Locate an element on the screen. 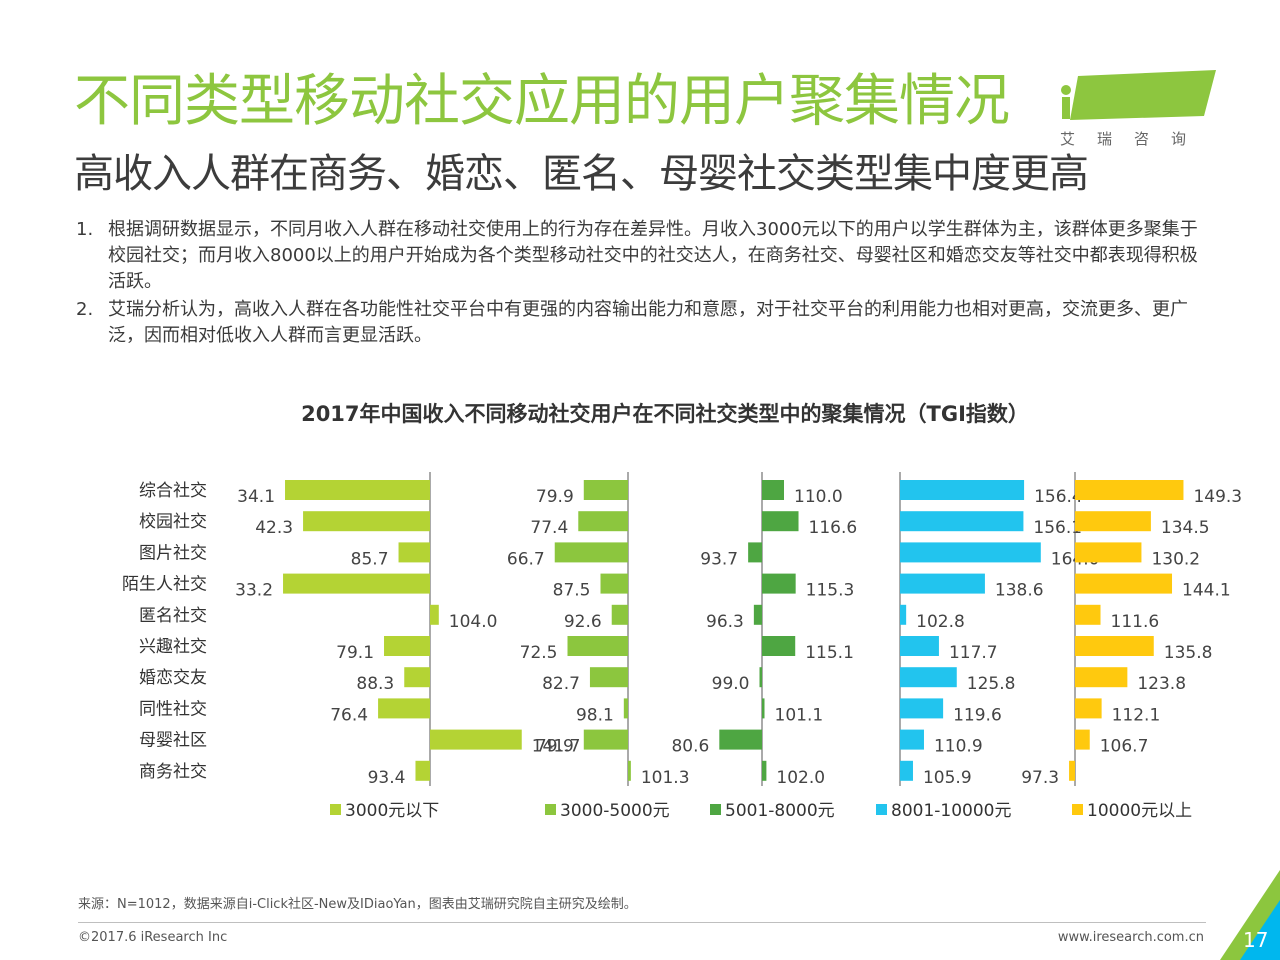  data-label: 138.6 is located at coordinates (1019, 591).